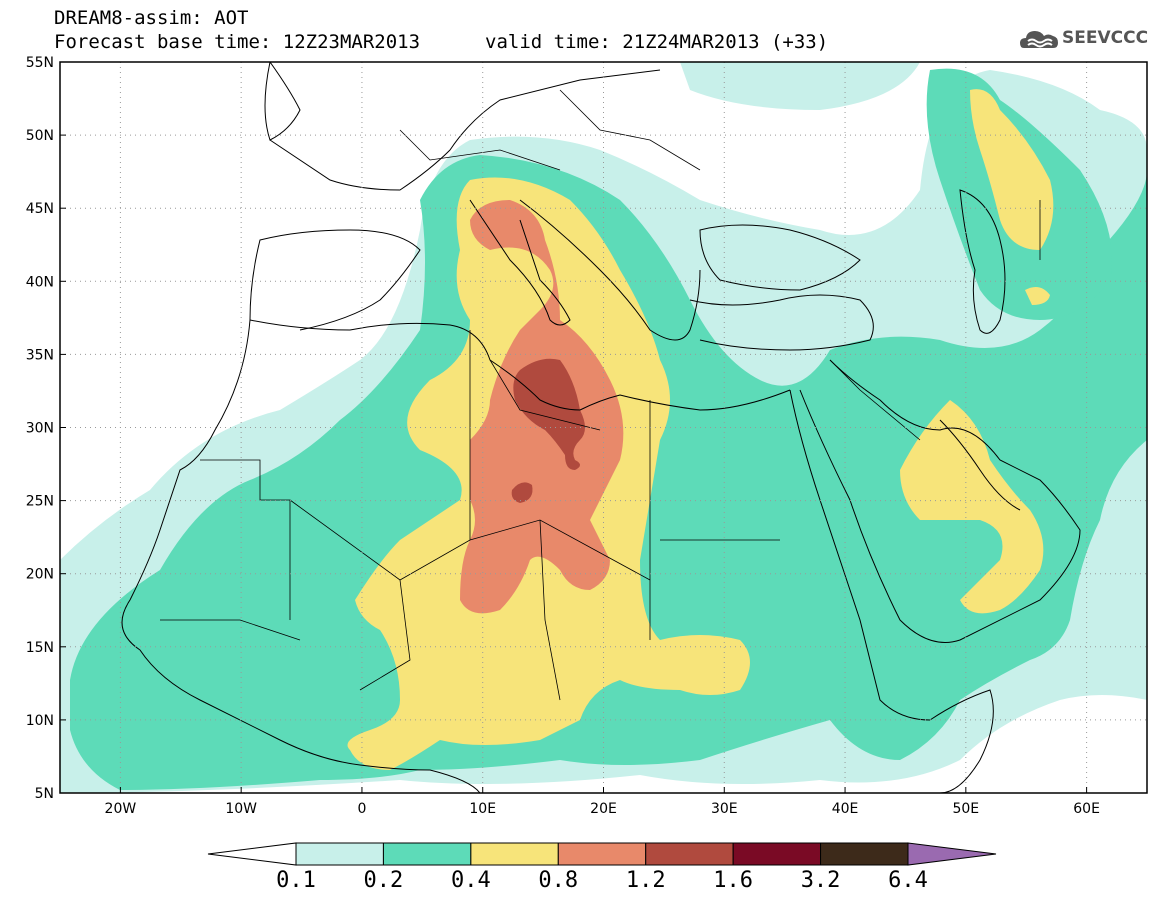 The image size is (1165, 905). I want to click on colorbar-level-label: 0.4, so click(470, 880).